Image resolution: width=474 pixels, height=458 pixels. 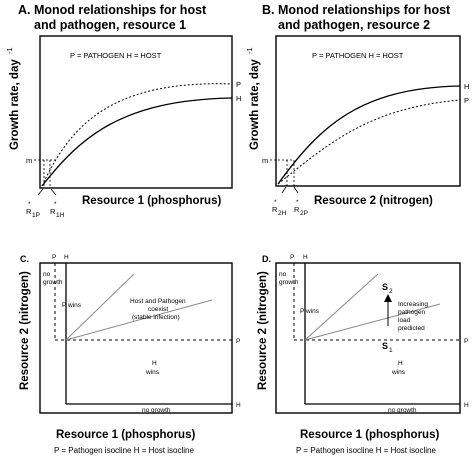 I want to click on panel-d-s2-label: S 2, so click(x=387, y=288).